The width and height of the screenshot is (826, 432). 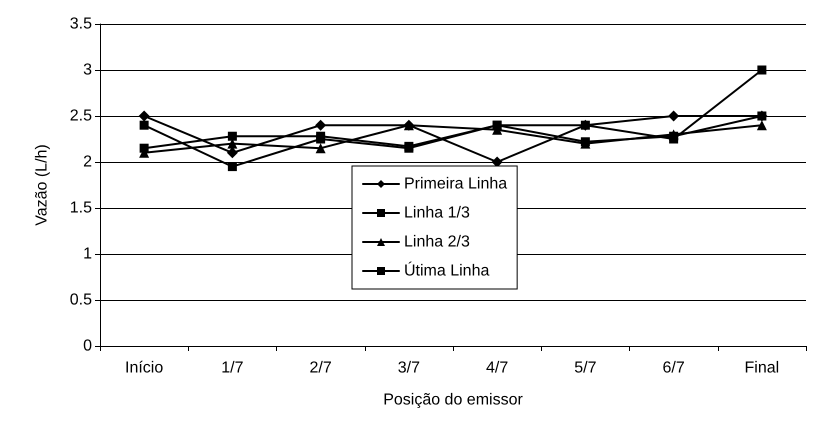 I want to click on x-tick-label: 4/7, so click(x=497, y=368).